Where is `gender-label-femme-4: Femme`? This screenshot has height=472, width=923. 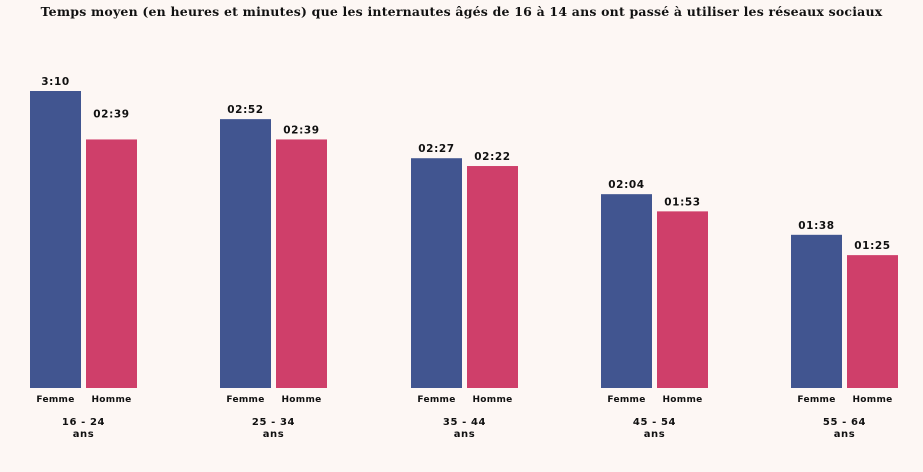
gender-label-femme-4: Femme is located at coordinates (626, 400).